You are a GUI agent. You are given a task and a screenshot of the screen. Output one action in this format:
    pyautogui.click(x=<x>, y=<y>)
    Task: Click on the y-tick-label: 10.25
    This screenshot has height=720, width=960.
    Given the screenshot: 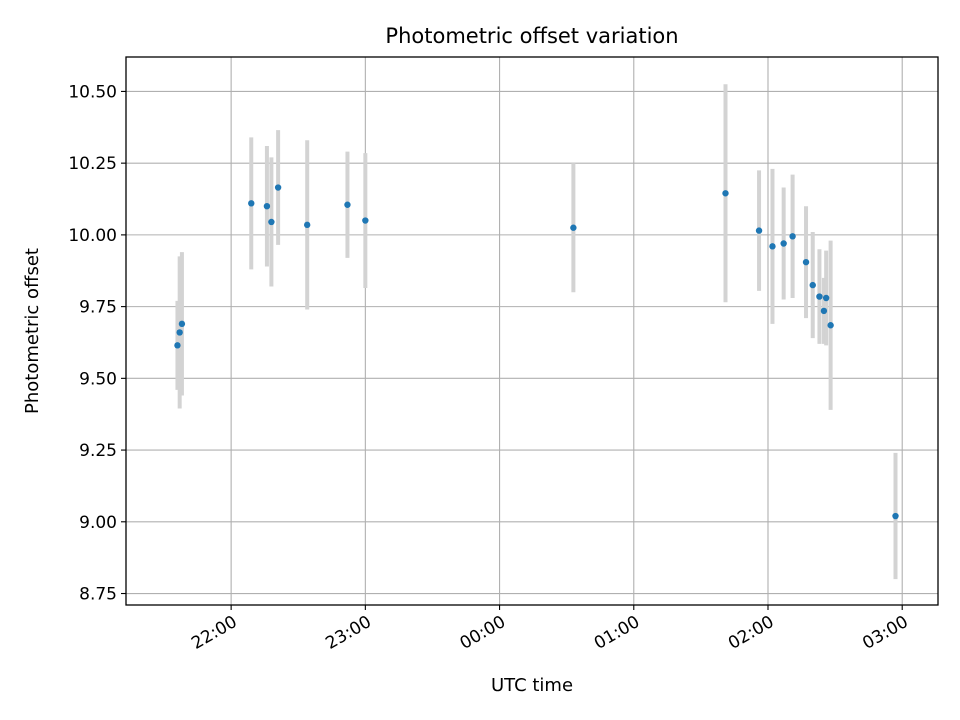 What is the action you would take?
    pyautogui.click(x=92, y=164)
    